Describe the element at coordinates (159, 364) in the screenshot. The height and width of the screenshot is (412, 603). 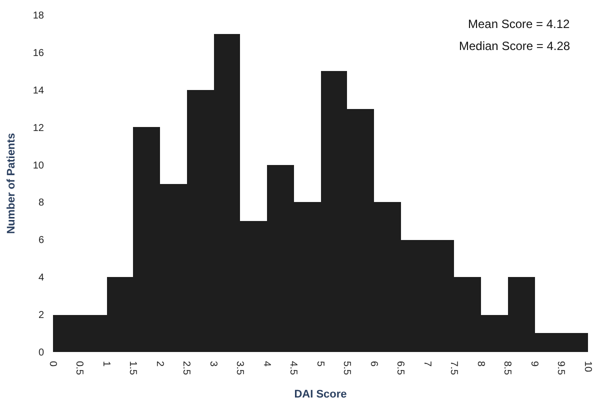
I see `x-tick-label: 2` at that location.